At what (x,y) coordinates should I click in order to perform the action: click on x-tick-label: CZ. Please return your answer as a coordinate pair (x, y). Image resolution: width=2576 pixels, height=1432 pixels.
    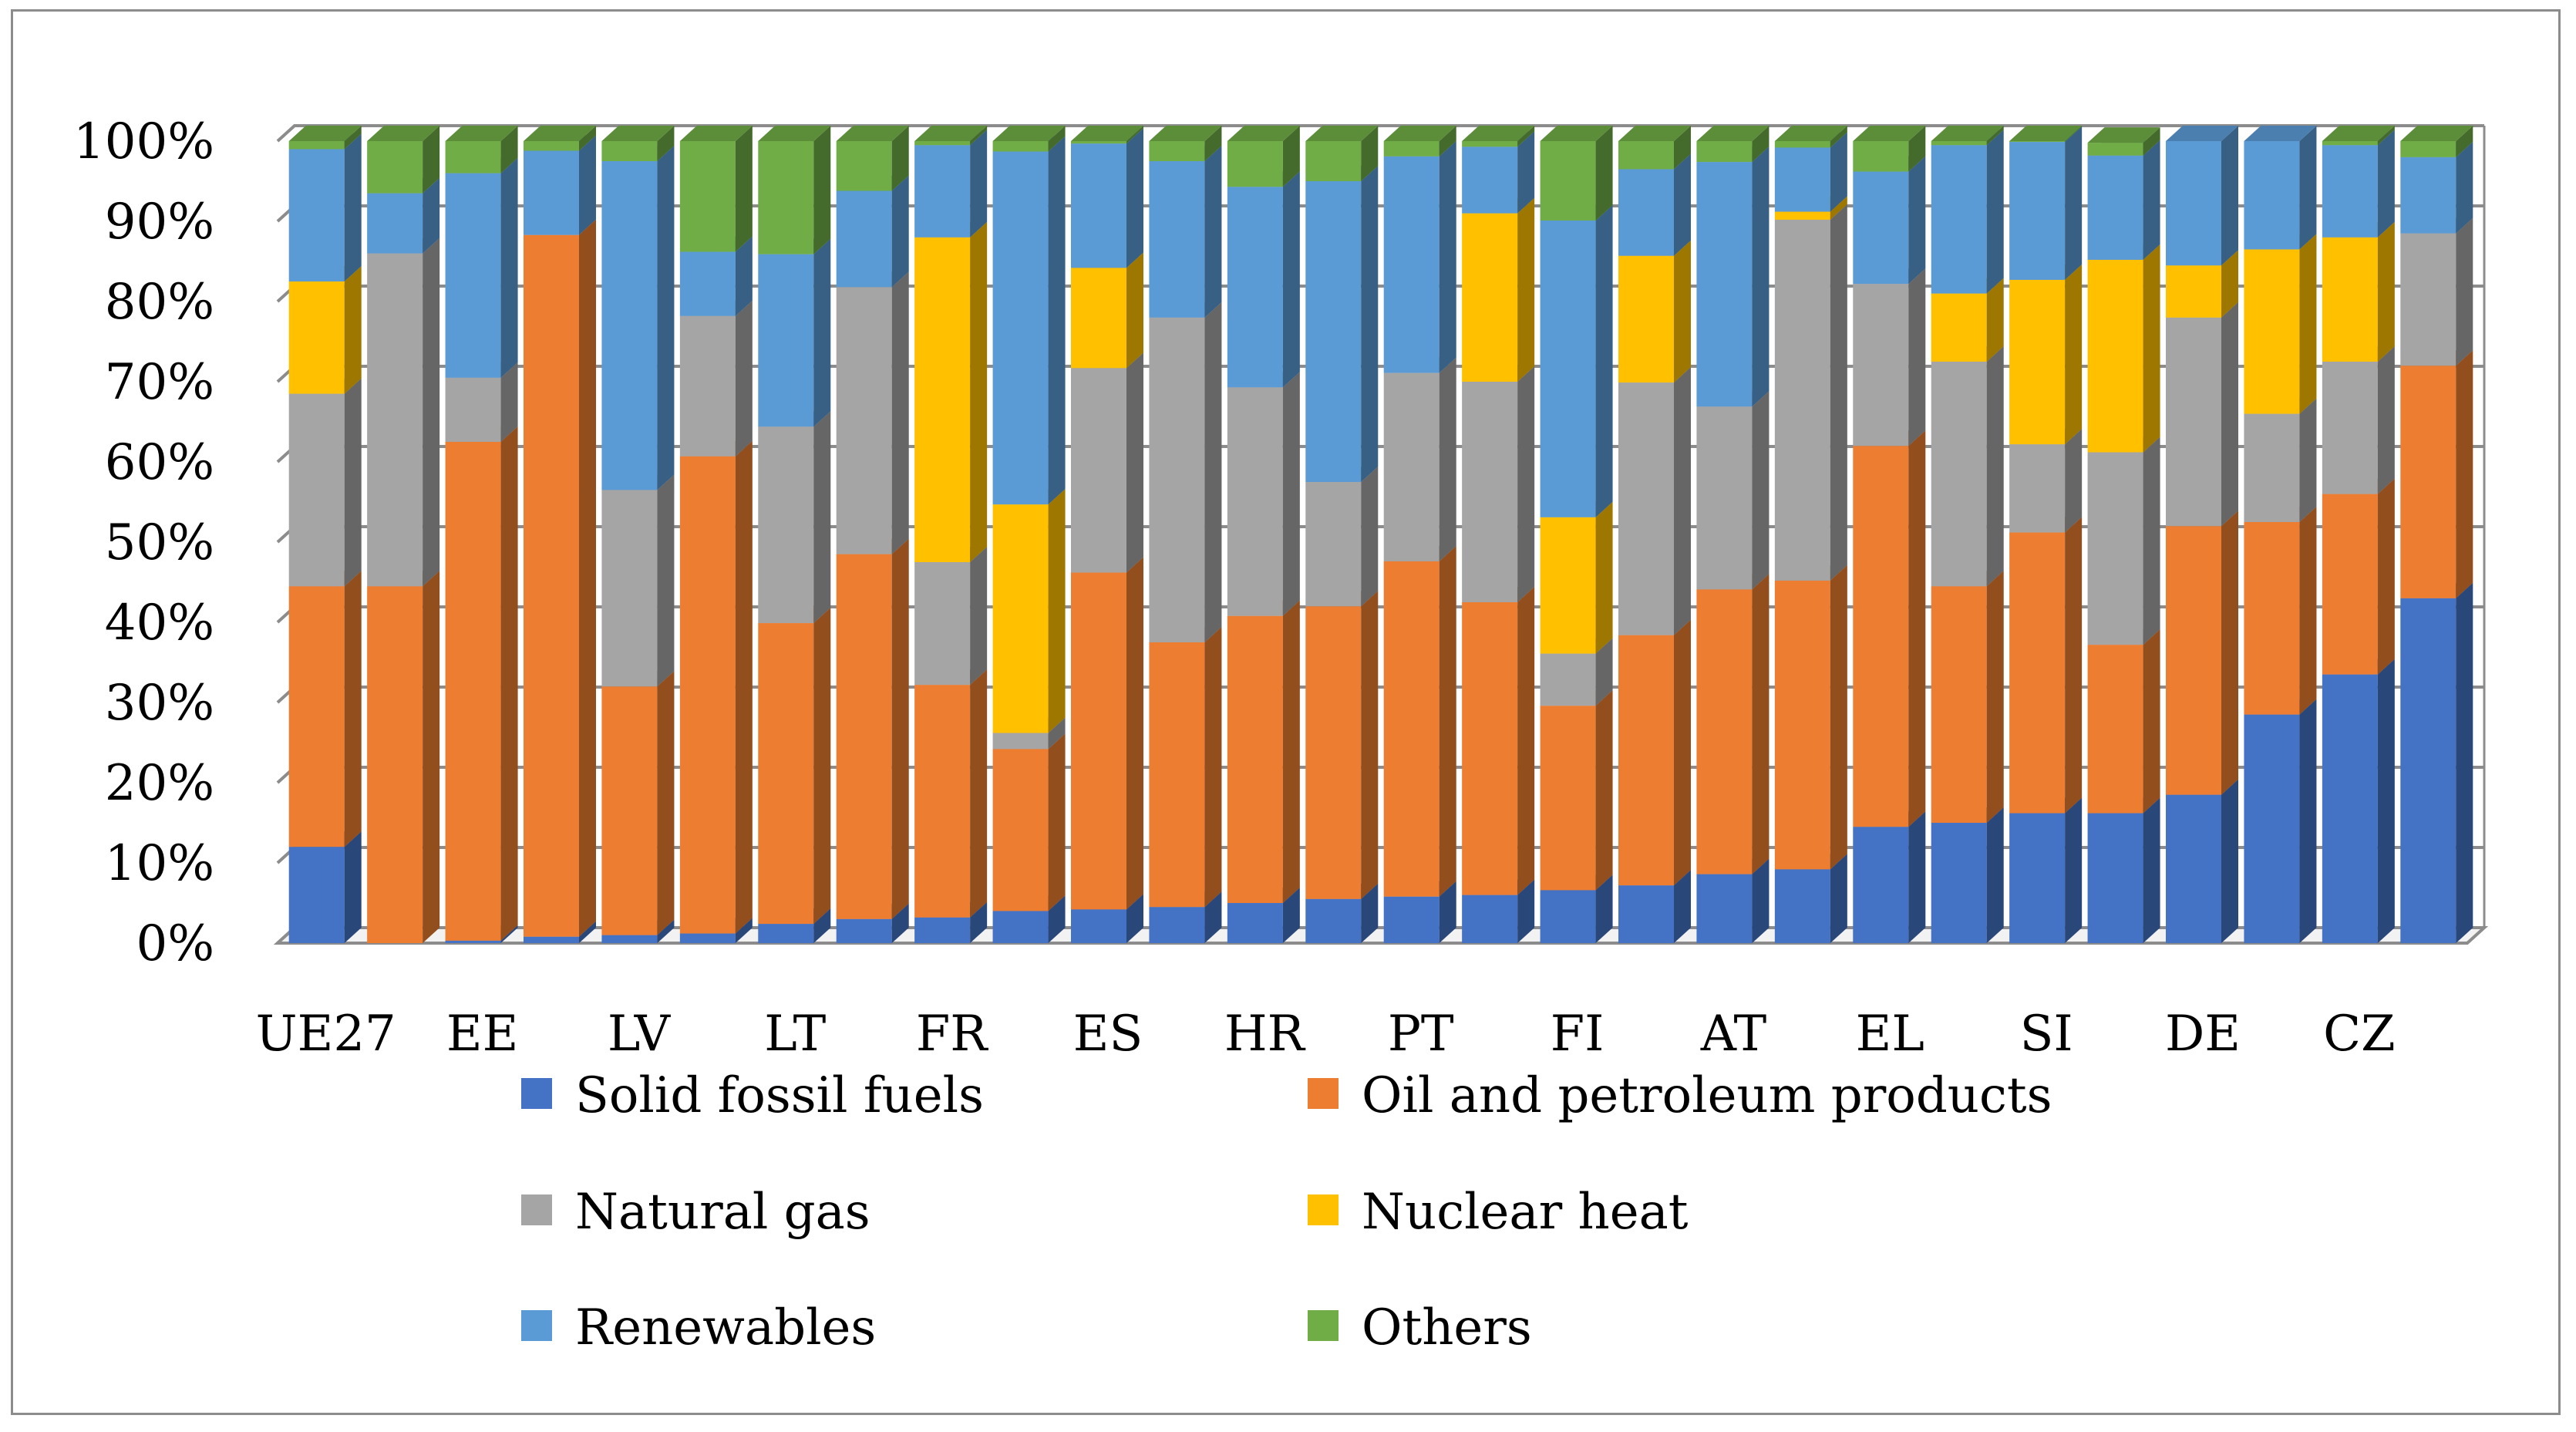
    Looking at the image, I should click on (2359, 1034).